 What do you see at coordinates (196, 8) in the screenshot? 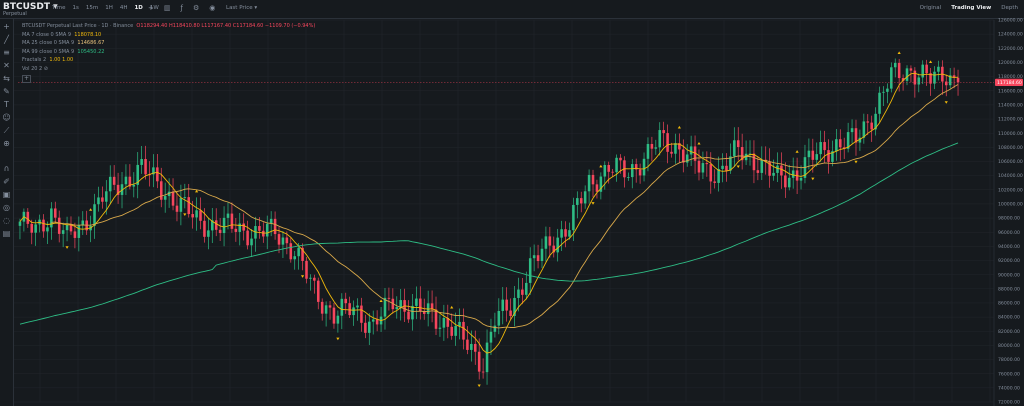
I see `settings-icon: ⚙` at bounding box center [196, 8].